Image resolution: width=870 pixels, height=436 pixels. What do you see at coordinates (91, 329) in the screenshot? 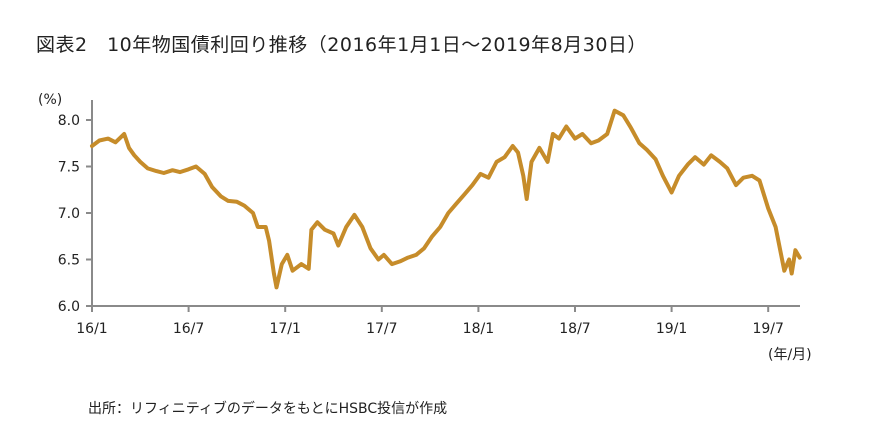
I see `x-tick-label: 16/1` at bounding box center [91, 329].